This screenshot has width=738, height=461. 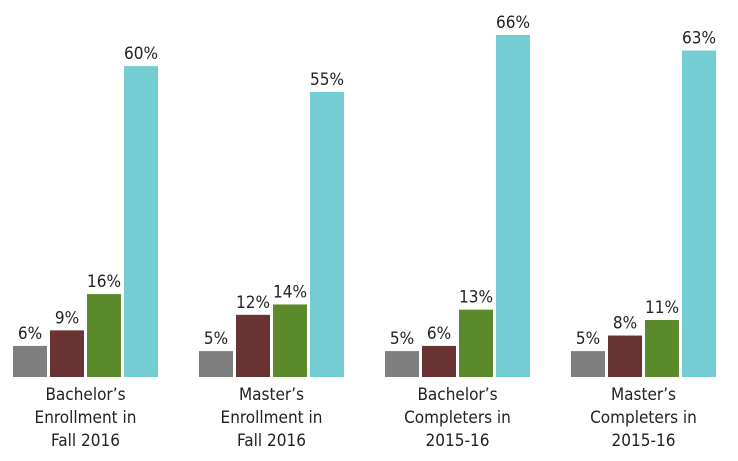 I want to click on value-label: 12%, so click(x=253, y=303).